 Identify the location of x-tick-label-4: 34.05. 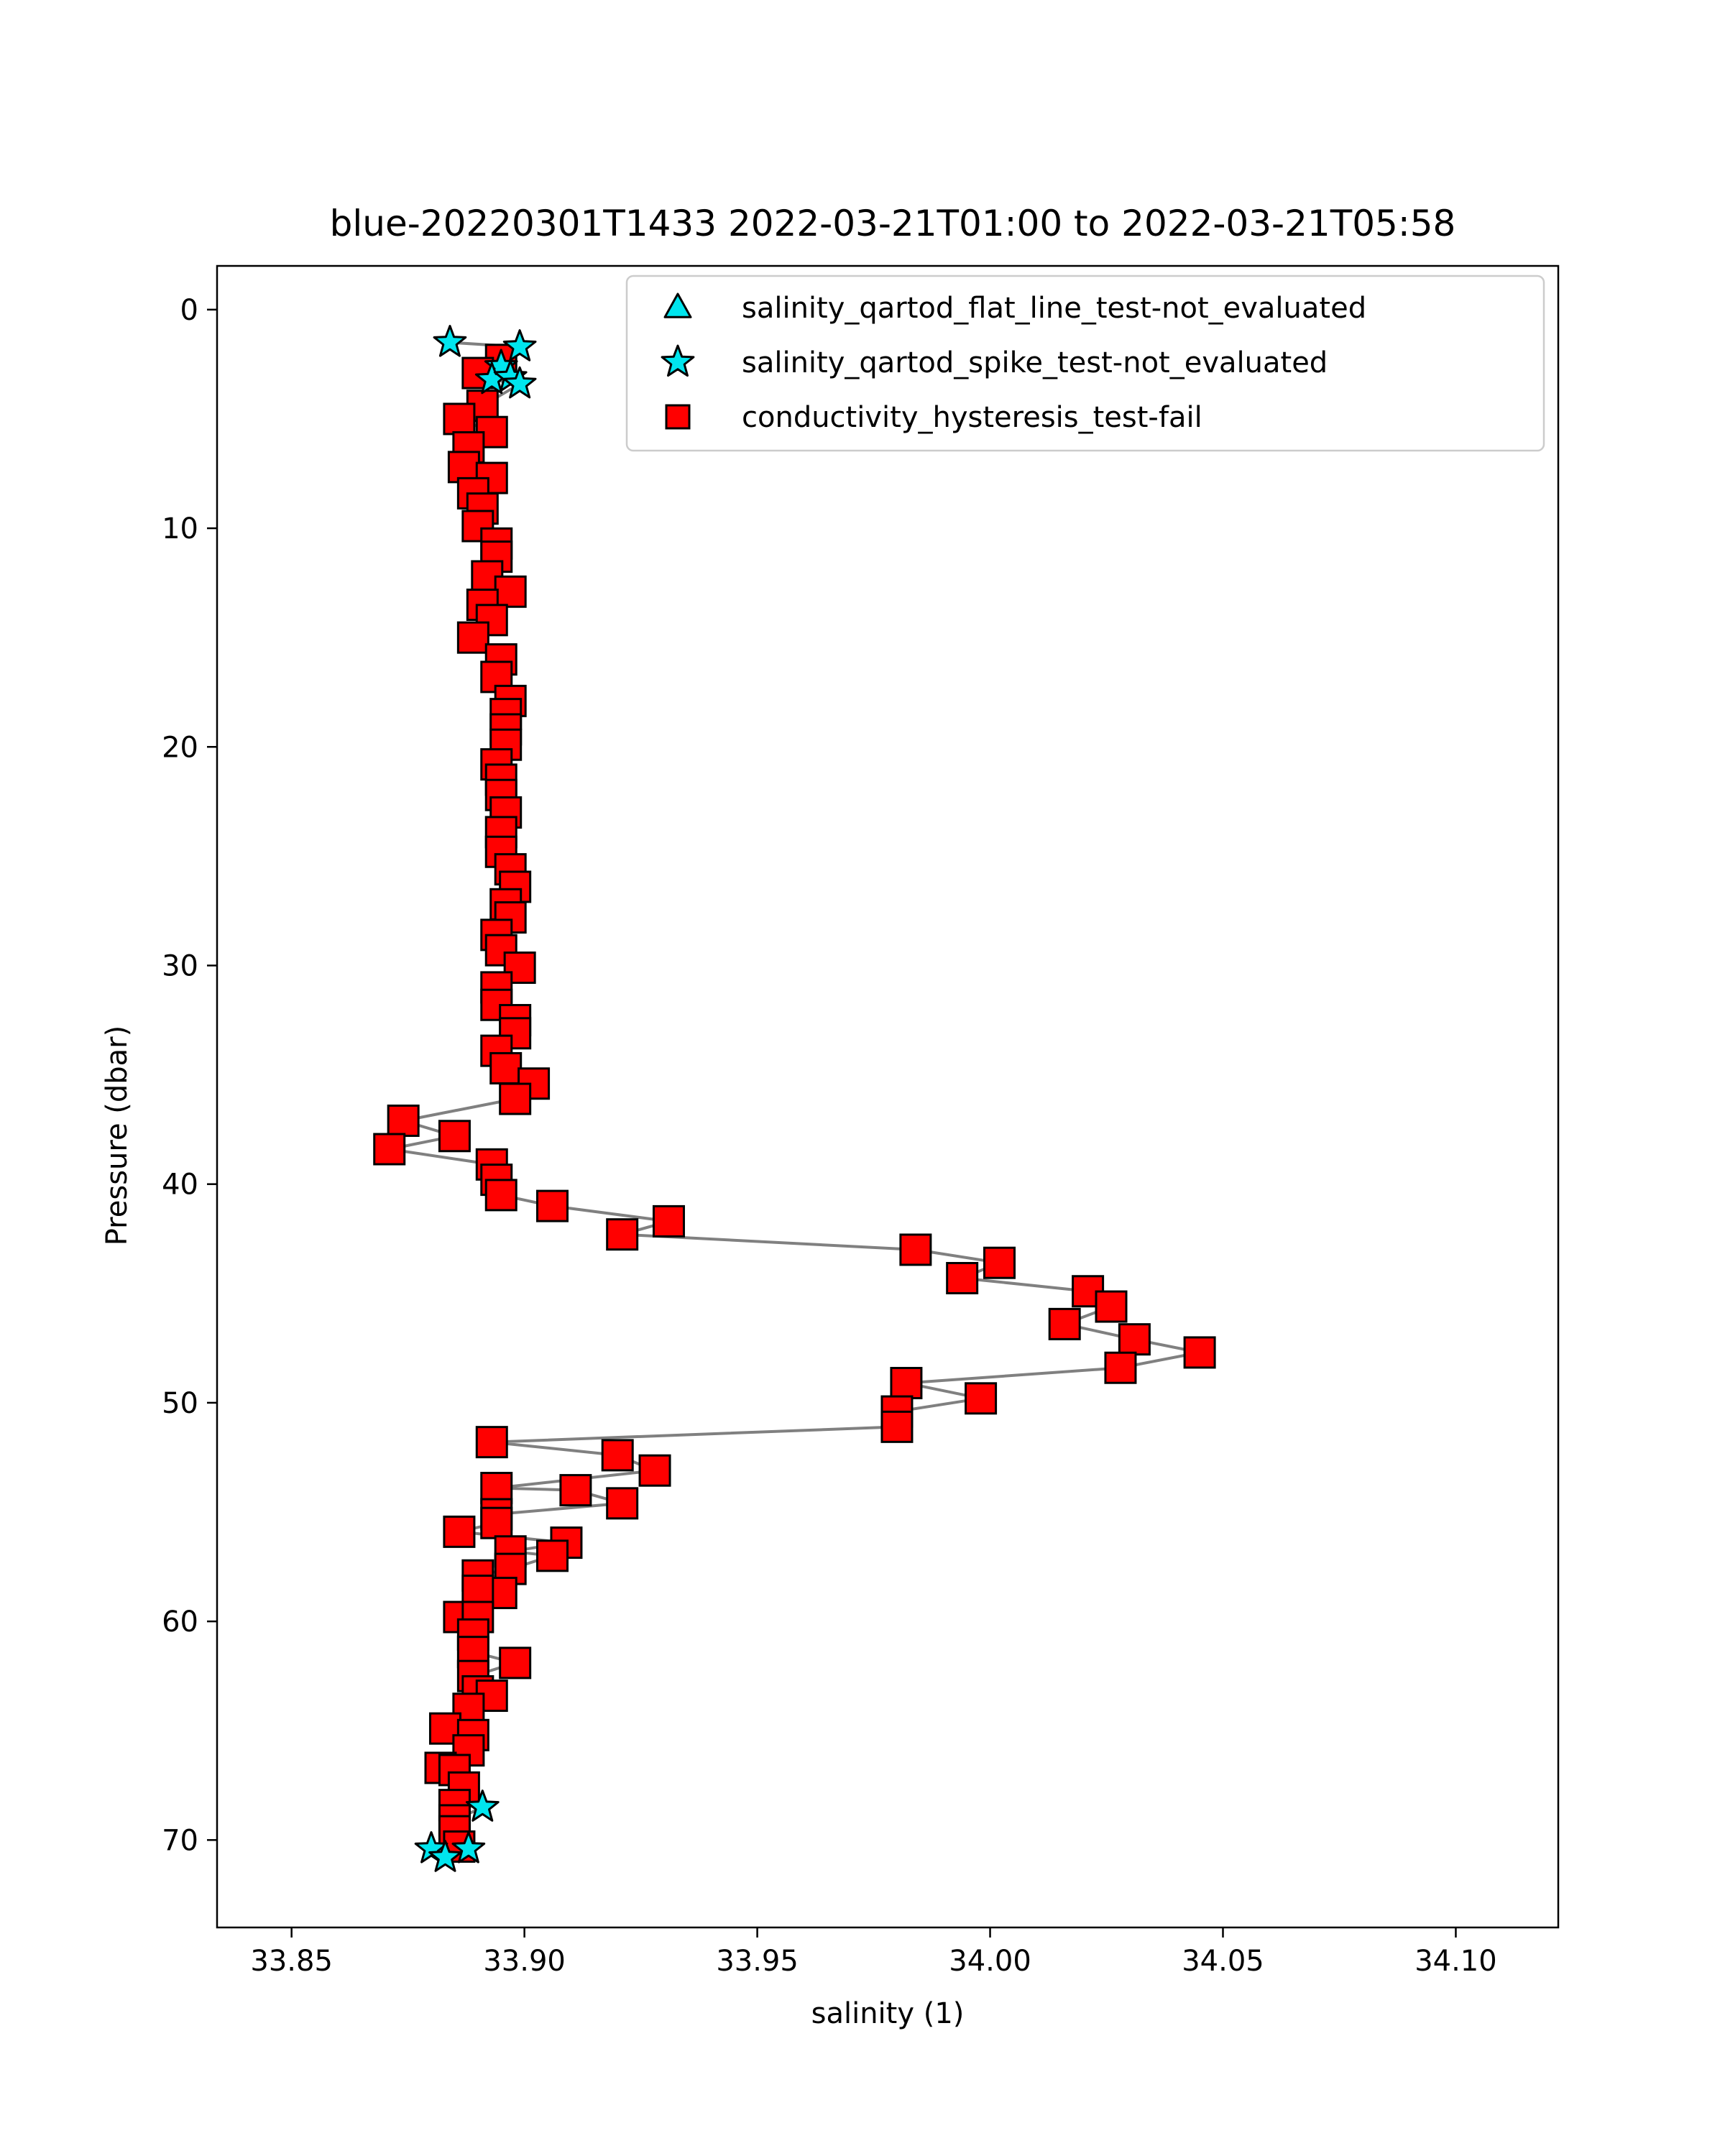
(1223, 1961).